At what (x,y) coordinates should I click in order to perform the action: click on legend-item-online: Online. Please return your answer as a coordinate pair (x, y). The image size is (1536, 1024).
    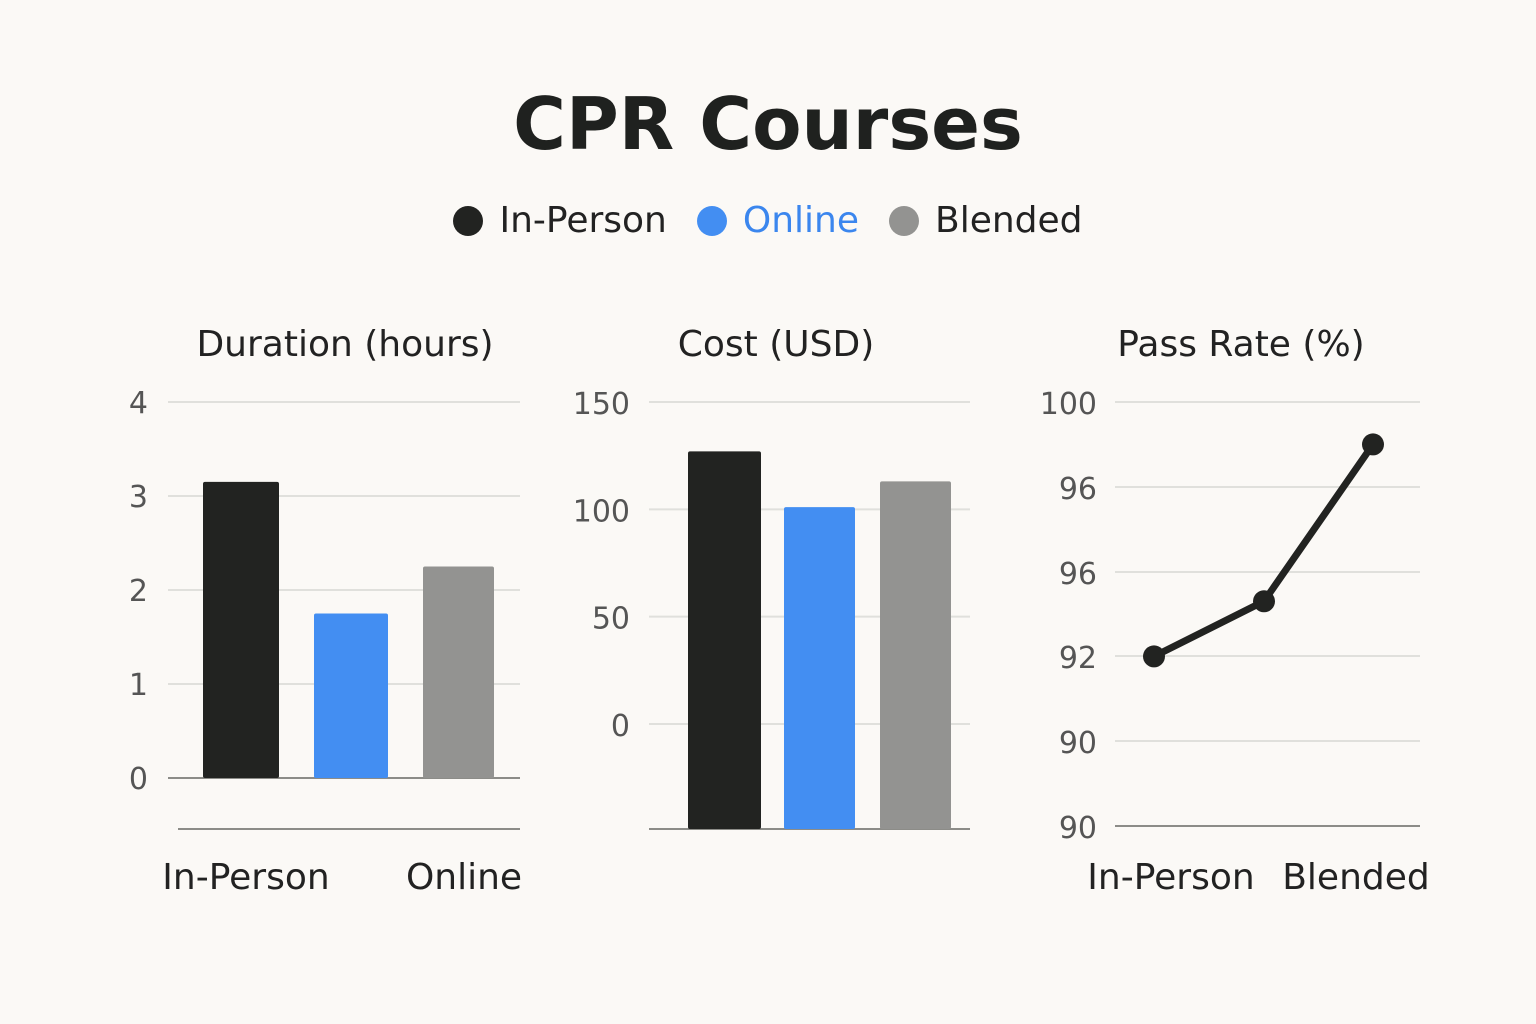
    Looking at the image, I should click on (777, 220).